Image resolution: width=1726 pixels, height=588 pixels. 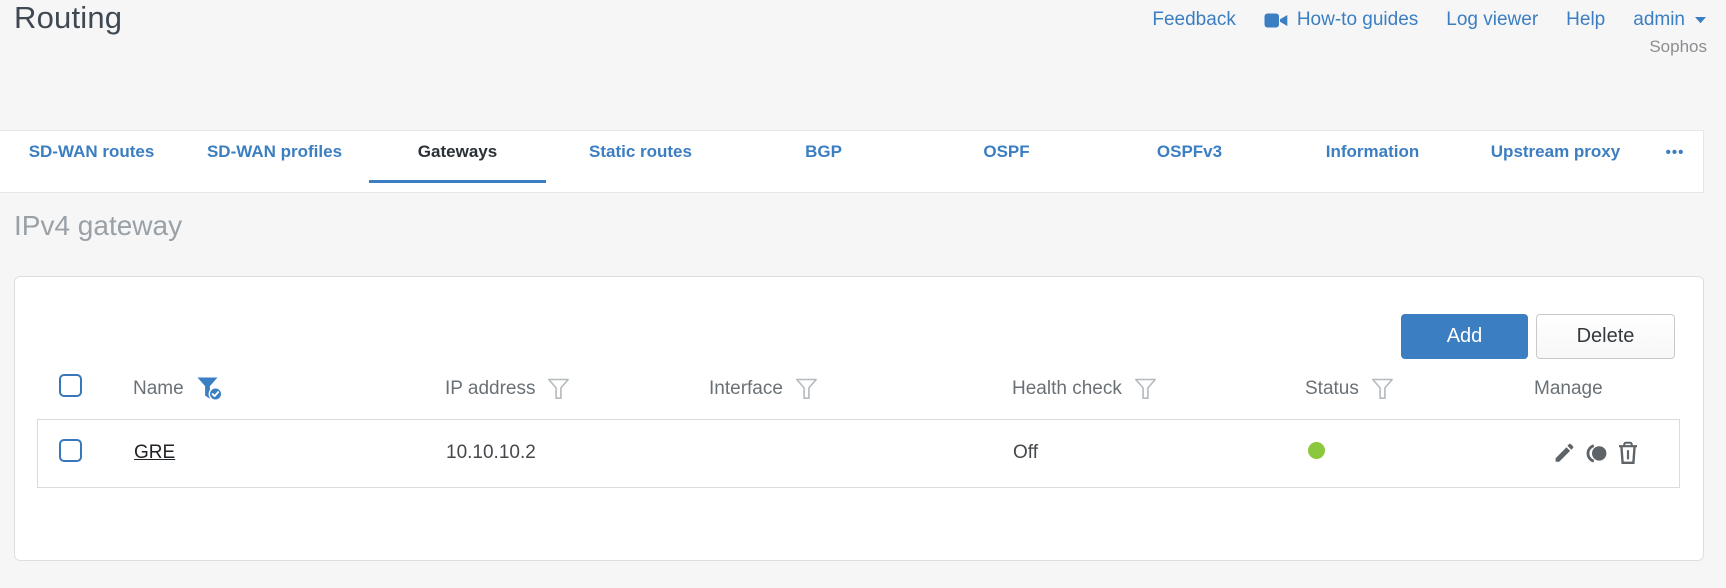 What do you see at coordinates (1586, 19) in the screenshot?
I see `help-link: Help` at bounding box center [1586, 19].